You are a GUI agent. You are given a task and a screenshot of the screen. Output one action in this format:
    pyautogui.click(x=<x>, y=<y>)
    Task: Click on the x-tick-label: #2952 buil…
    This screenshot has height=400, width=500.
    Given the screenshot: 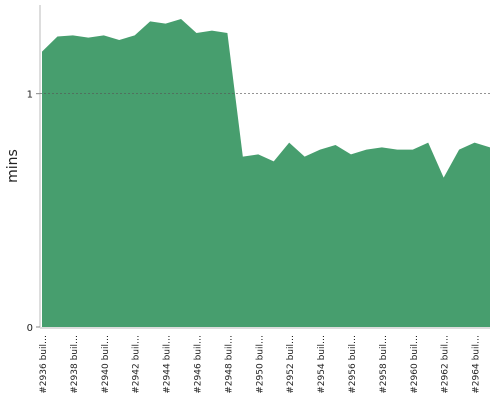 What is the action you would take?
    pyautogui.click(x=291, y=364)
    